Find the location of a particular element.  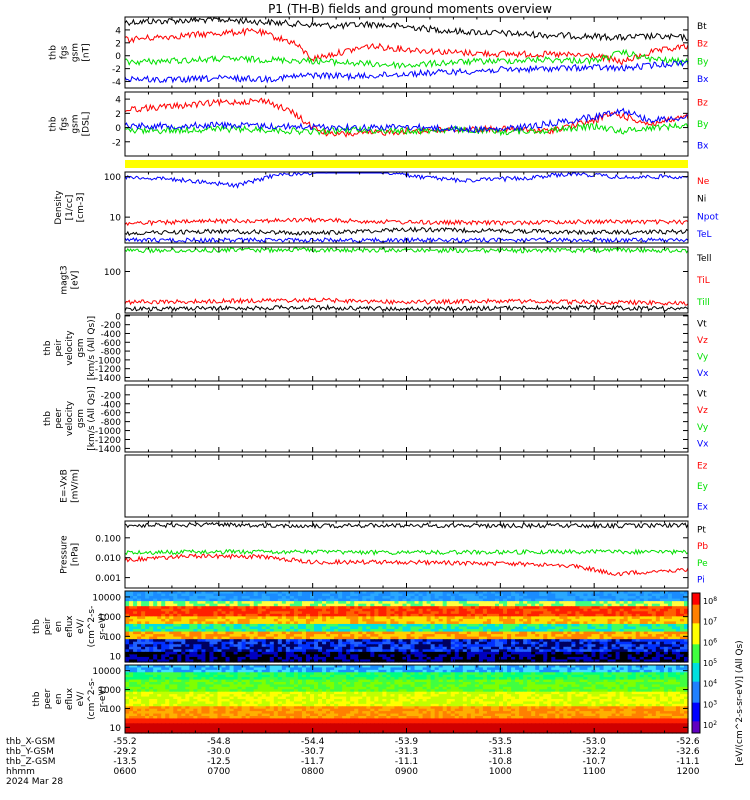

legend-Vz: Vz is located at coordinates (702, 411).